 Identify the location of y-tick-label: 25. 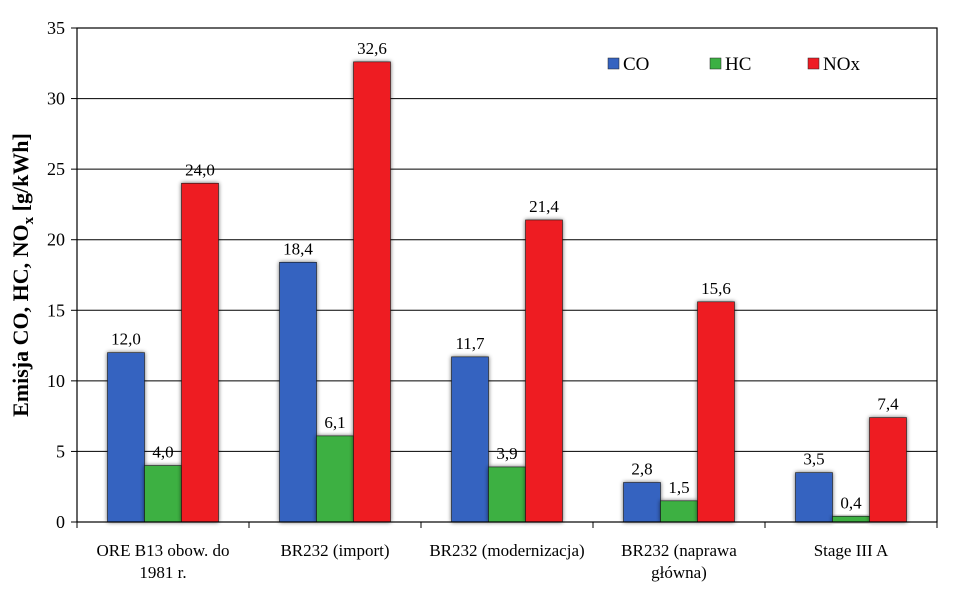
(56, 169).